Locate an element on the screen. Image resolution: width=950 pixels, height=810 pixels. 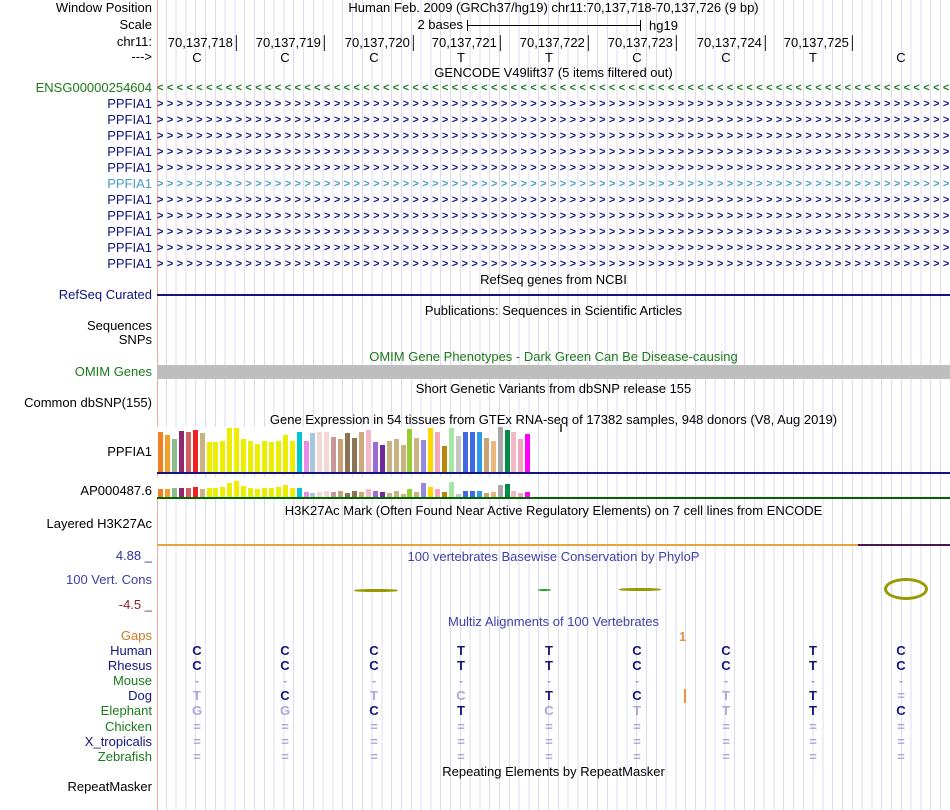
omim-genes-bar is located at coordinates (553, 372).